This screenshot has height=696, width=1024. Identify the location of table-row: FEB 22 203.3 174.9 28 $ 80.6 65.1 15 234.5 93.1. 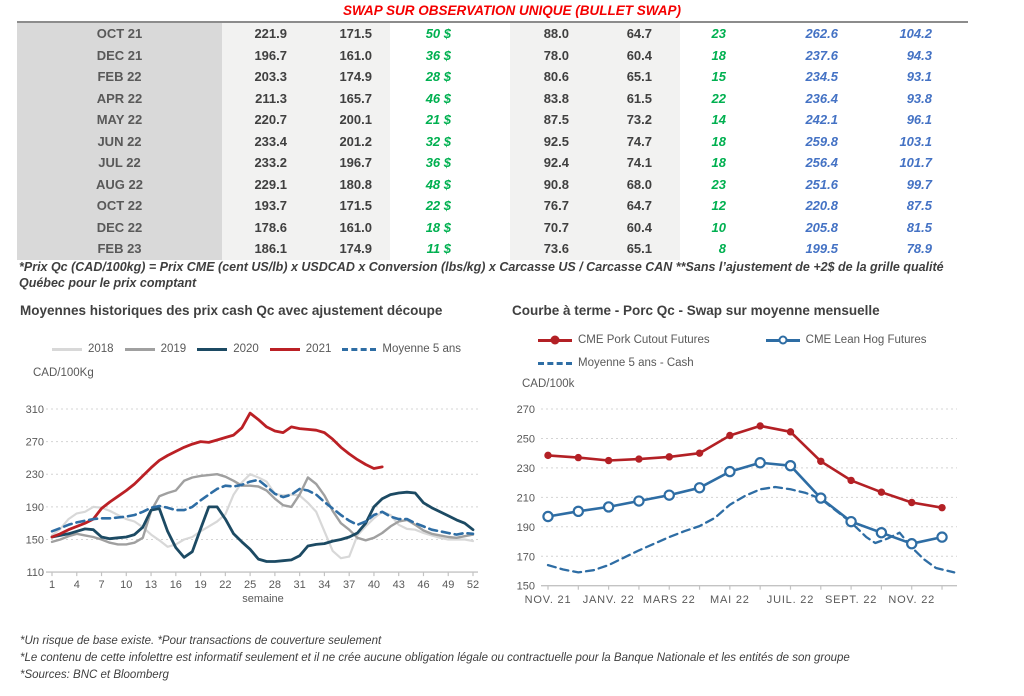
(492, 77).